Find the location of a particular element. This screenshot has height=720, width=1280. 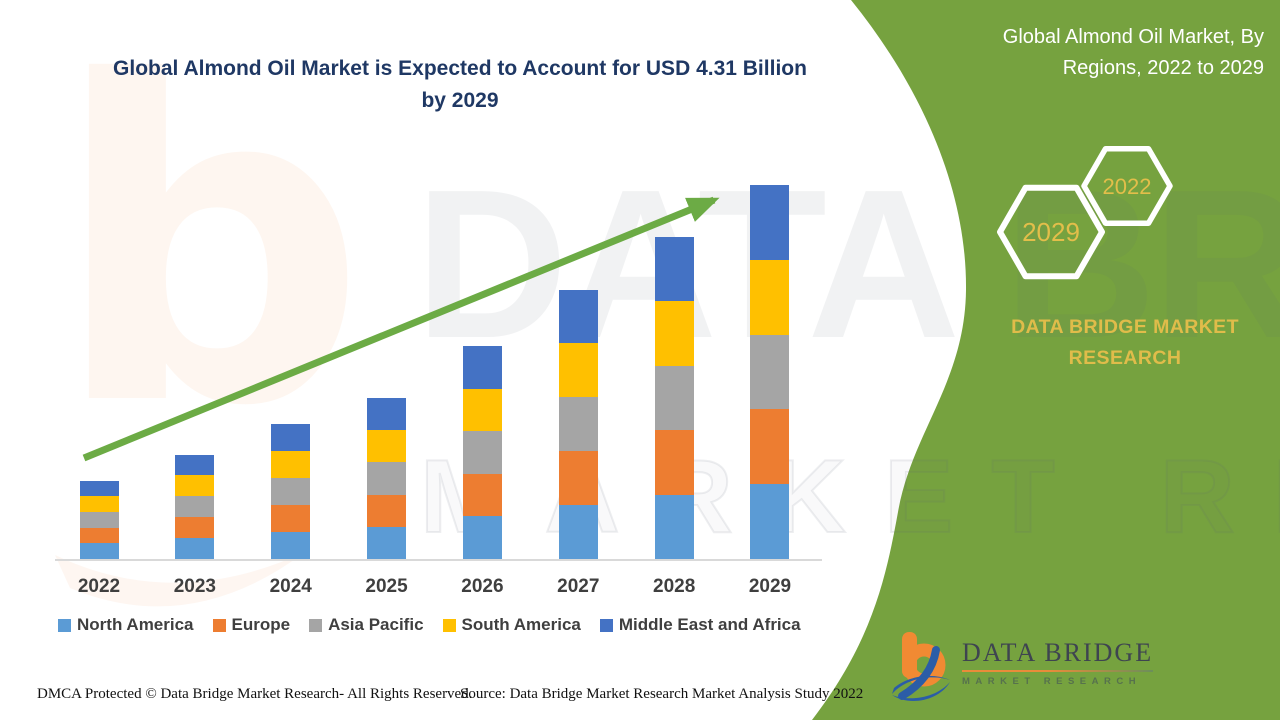

x-axis-label-2026: 2026 is located at coordinates (482, 586).